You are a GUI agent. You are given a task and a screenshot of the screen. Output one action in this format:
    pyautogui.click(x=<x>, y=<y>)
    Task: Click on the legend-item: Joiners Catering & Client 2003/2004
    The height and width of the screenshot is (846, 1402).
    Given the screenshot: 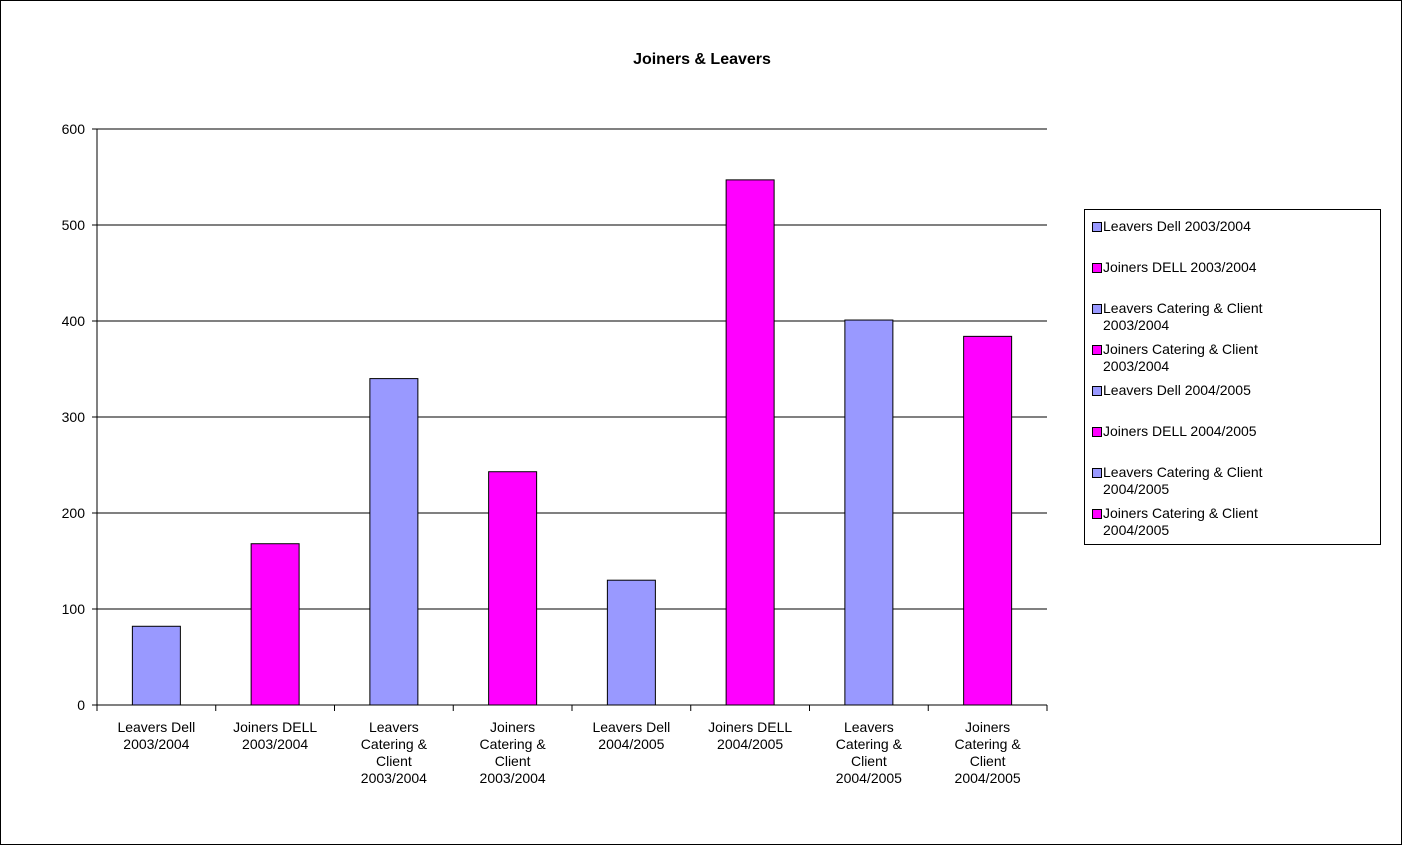 What is the action you would take?
    pyautogui.click(x=1234, y=358)
    